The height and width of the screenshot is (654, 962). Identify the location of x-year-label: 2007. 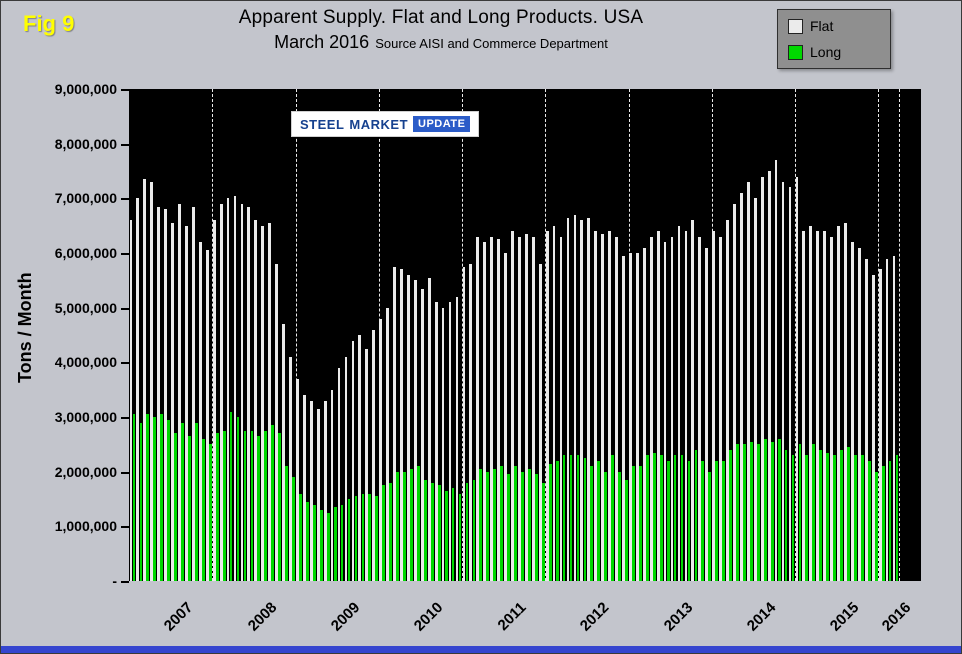
(179, 617).